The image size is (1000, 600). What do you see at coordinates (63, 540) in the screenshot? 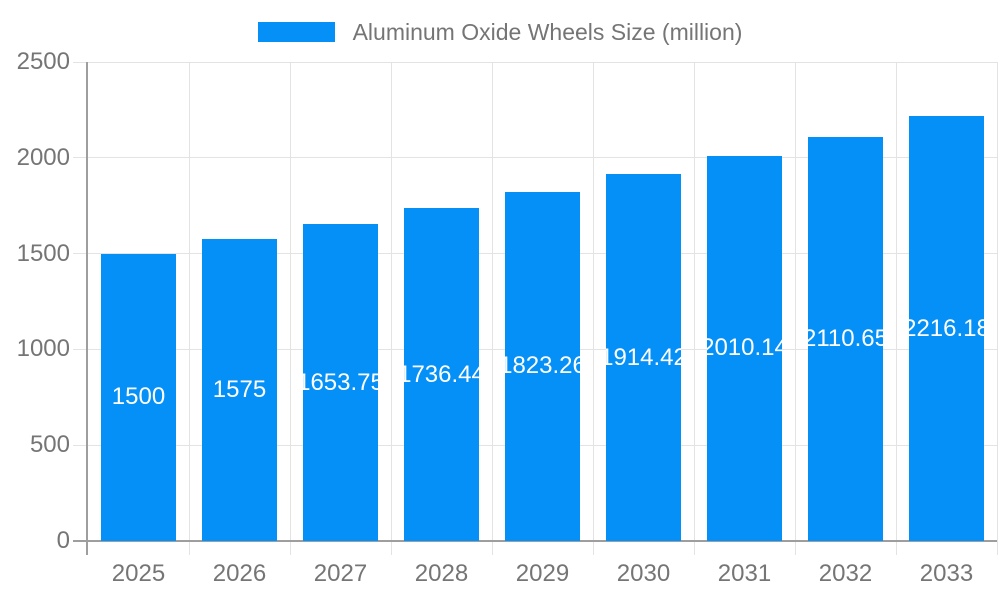
I see `y-tick-label: 0` at bounding box center [63, 540].